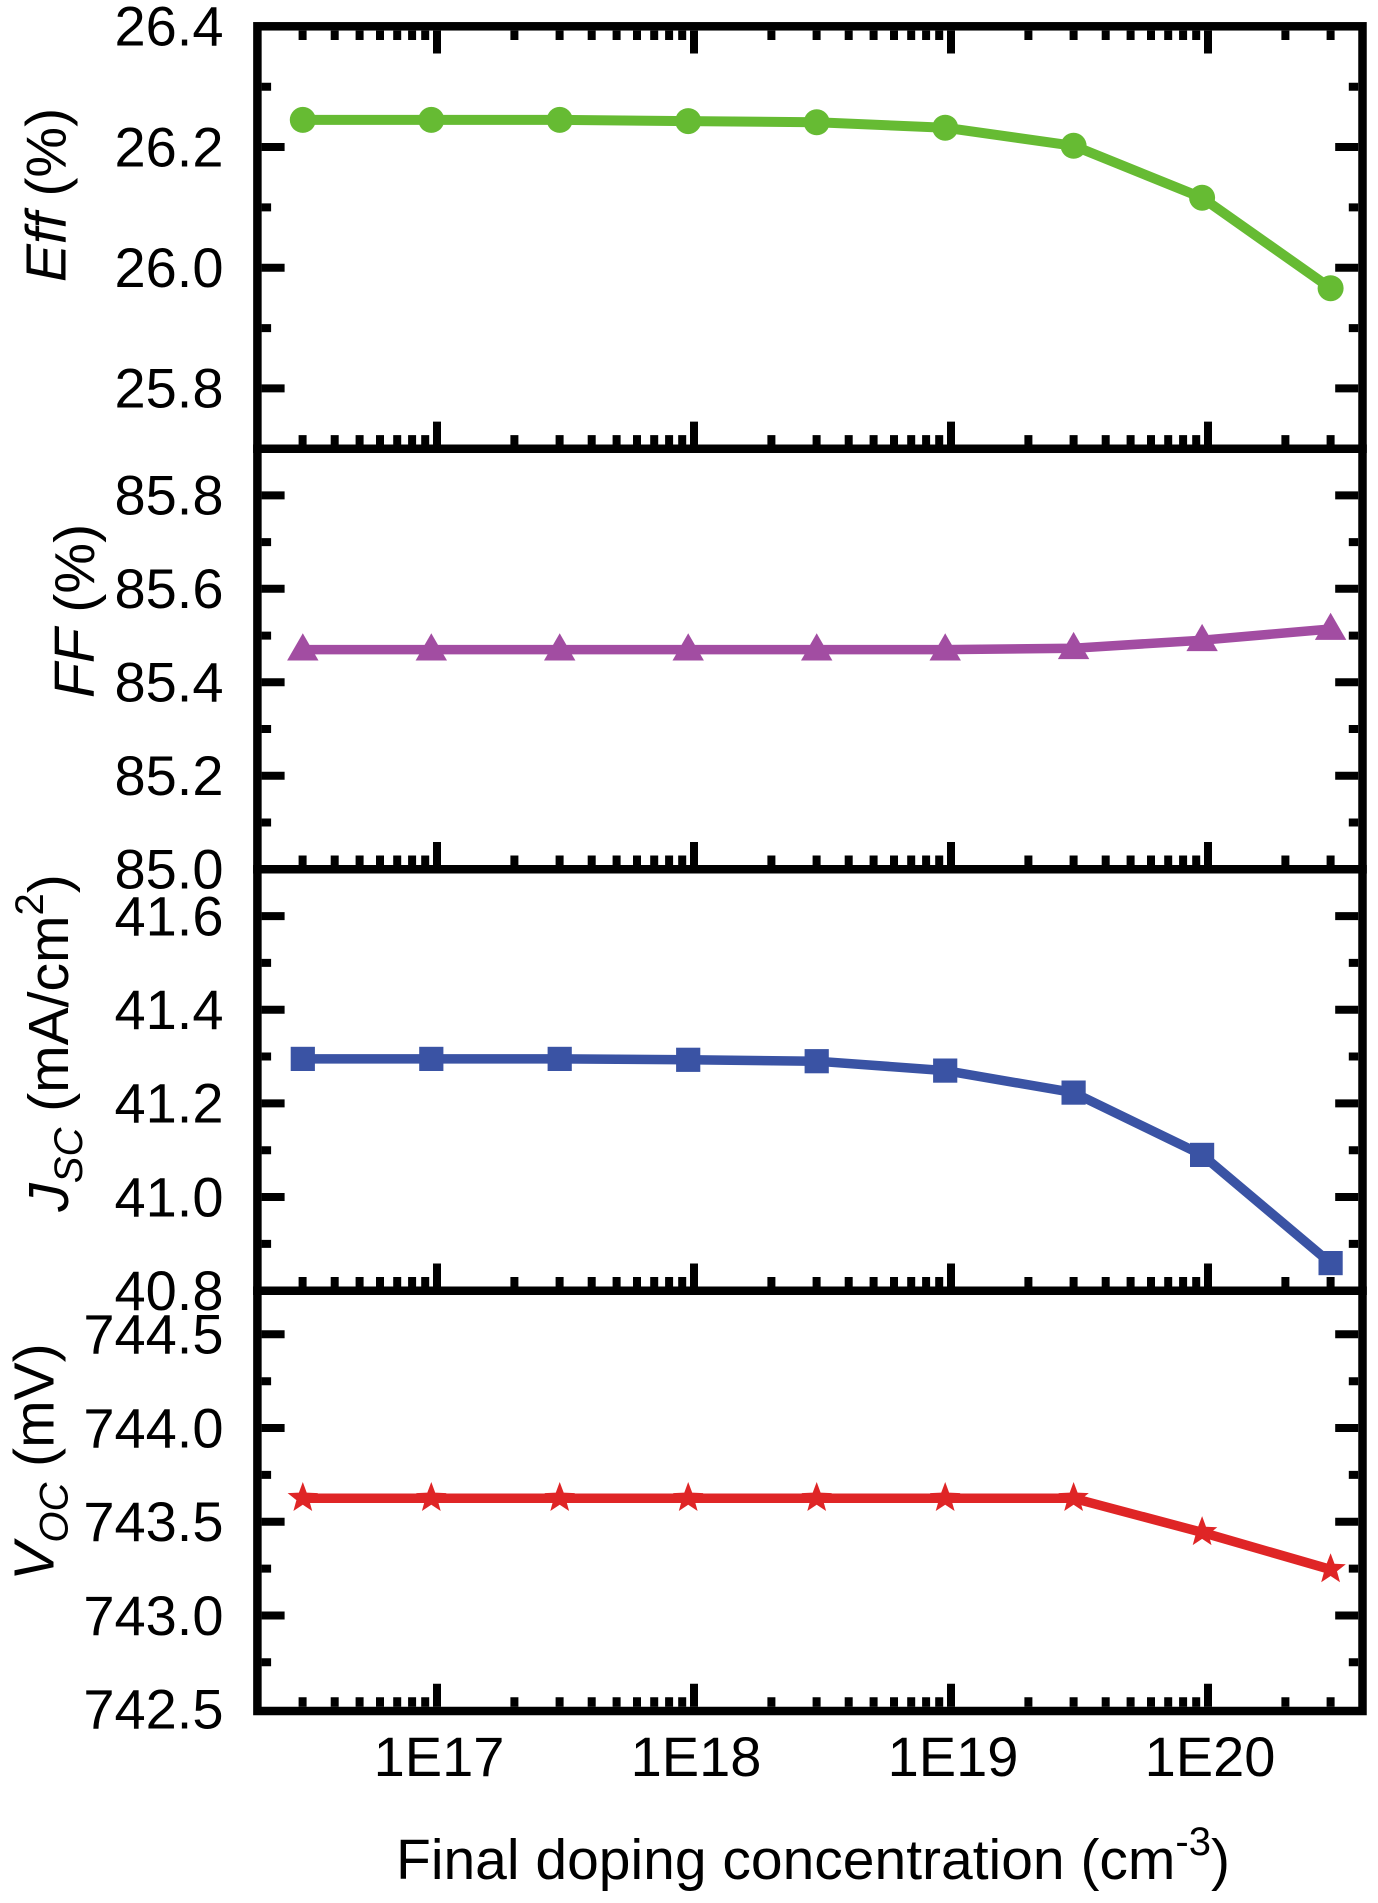 This screenshot has height=1903, width=1378. What do you see at coordinates (169, 1009) in the screenshot?
I see `svg-text: 41.4` at bounding box center [169, 1009].